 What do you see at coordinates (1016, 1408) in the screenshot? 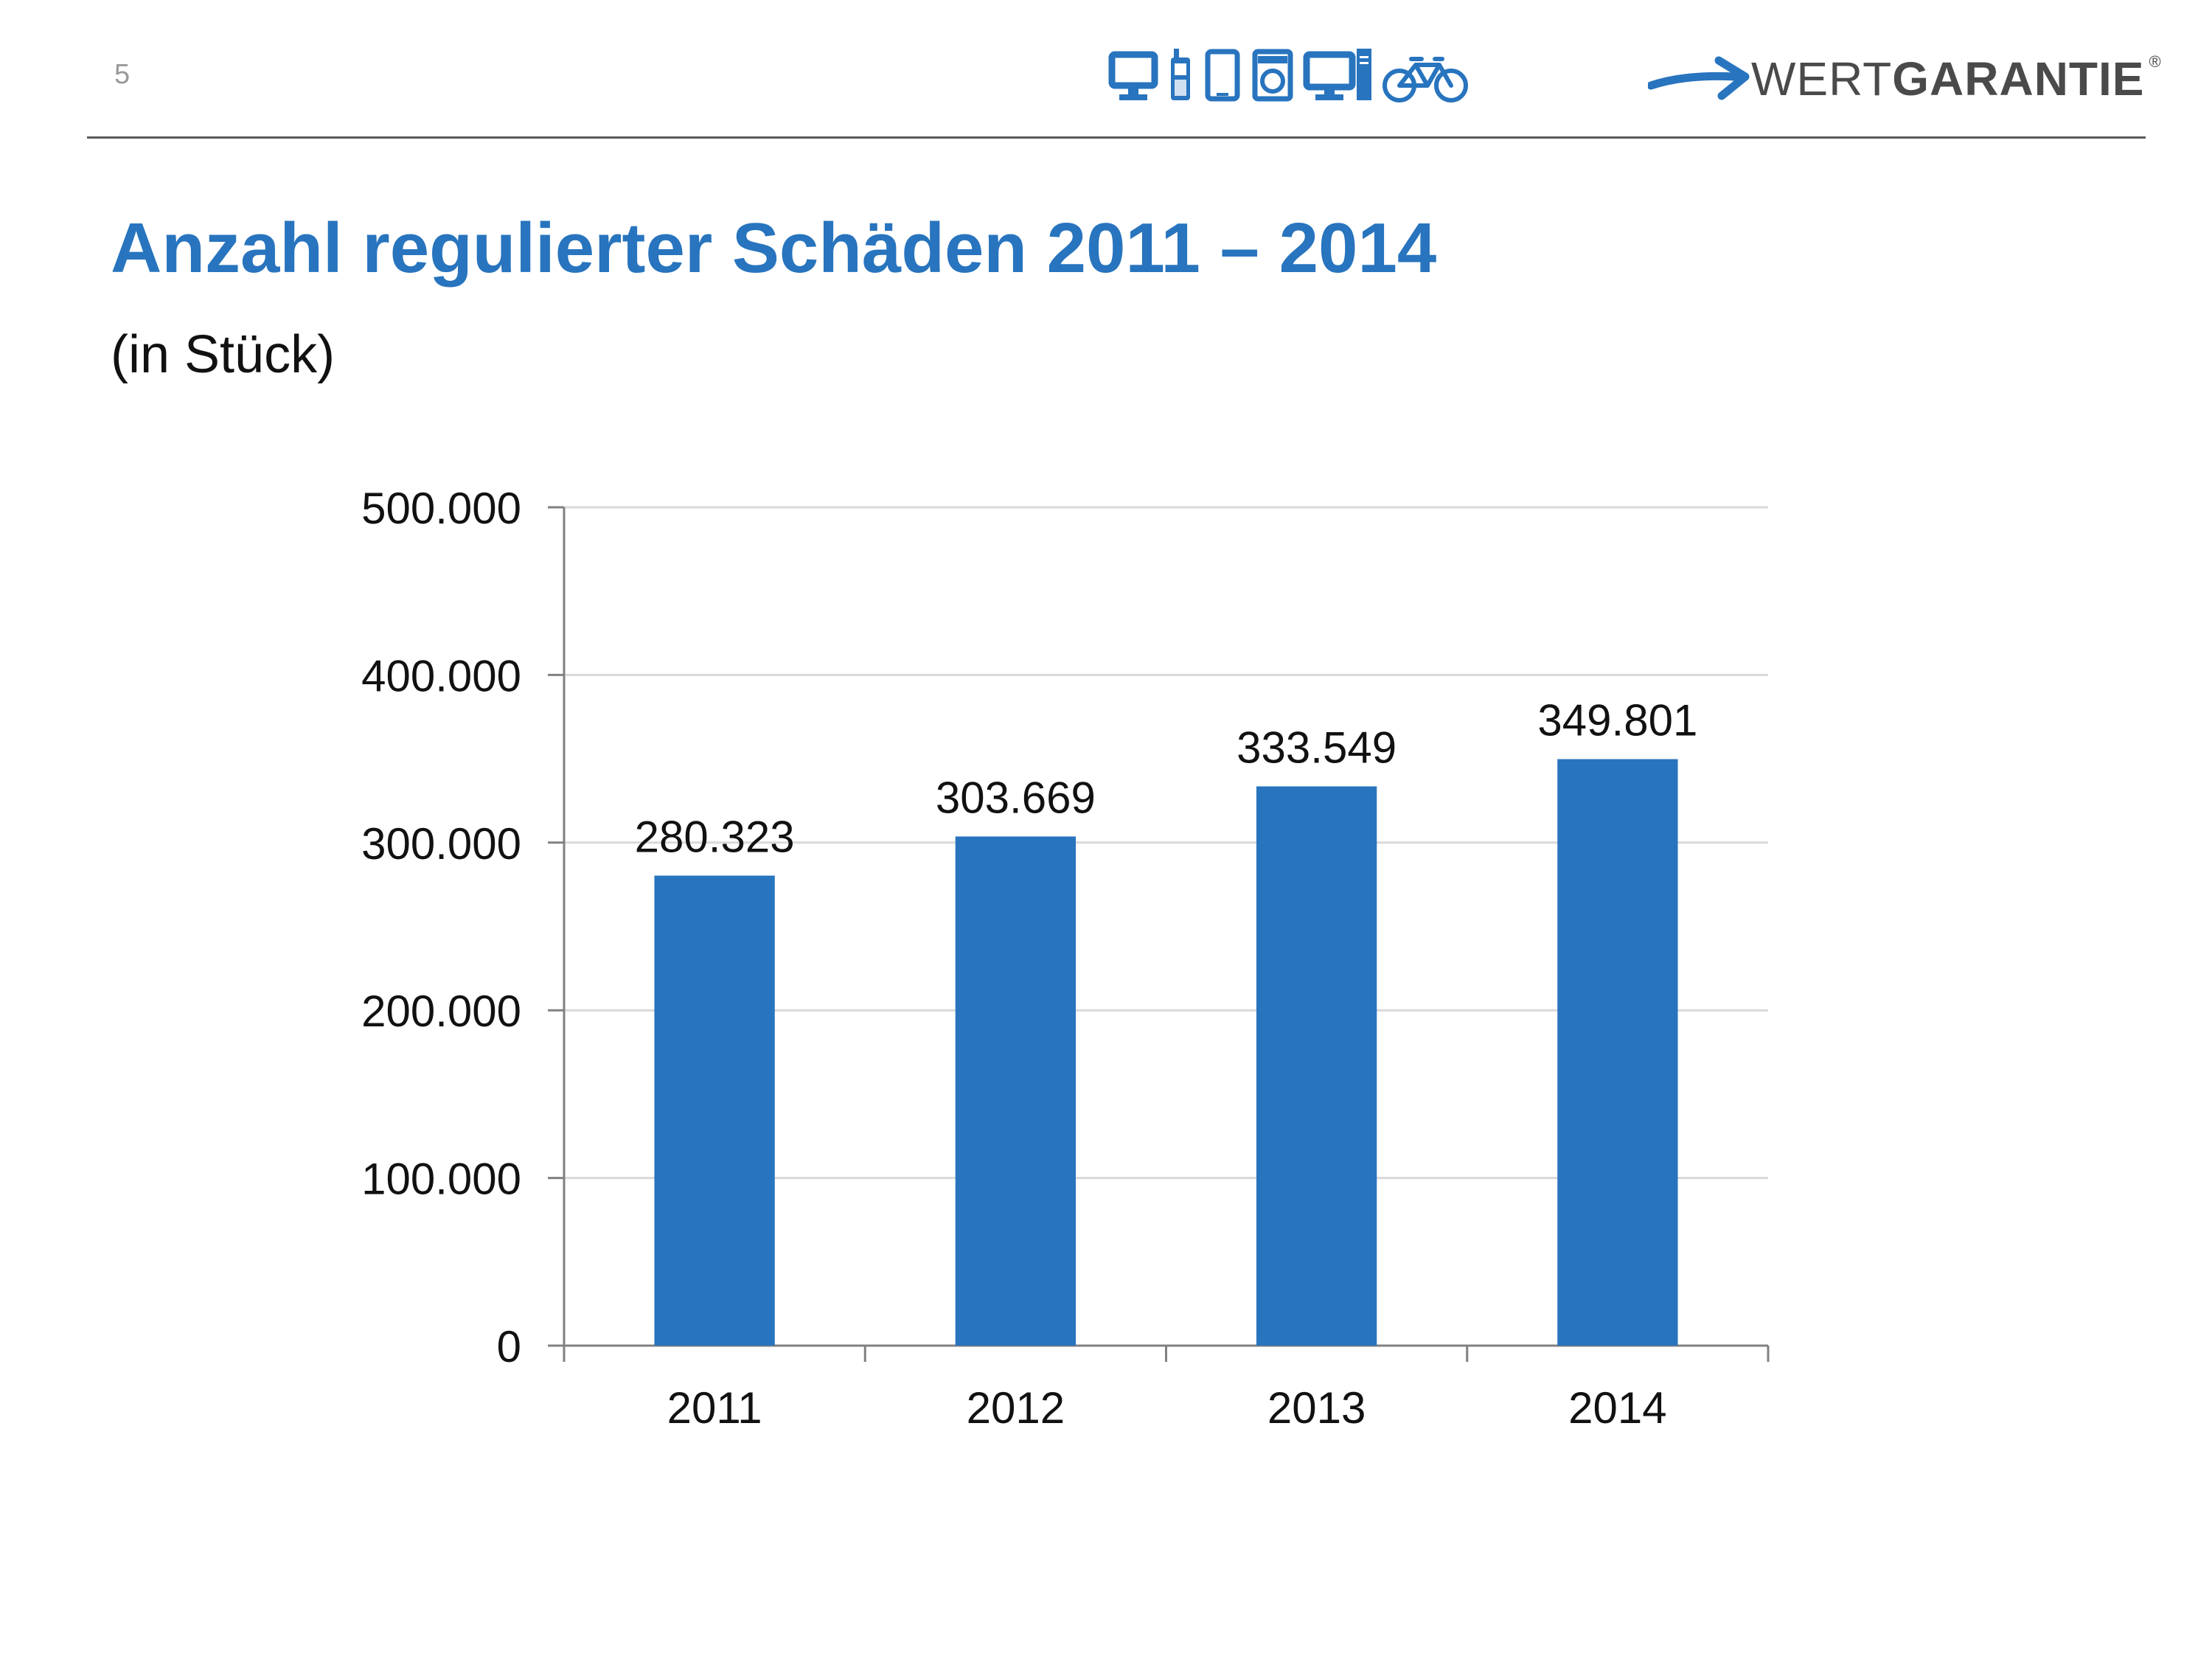
I see `x-tick-label: 2012` at bounding box center [1016, 1408].